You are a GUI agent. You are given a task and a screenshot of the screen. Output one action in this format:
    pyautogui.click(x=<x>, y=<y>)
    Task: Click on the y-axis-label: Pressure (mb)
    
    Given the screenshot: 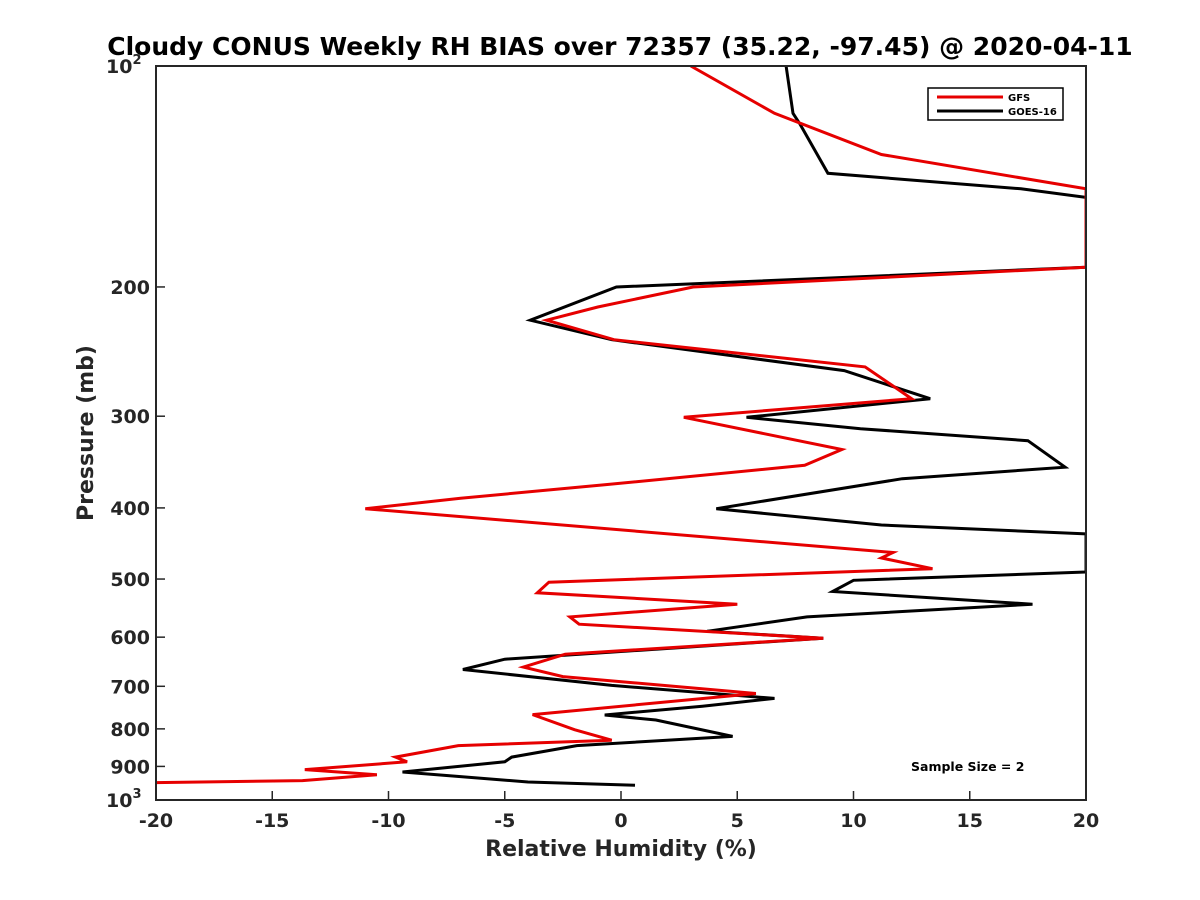 What is the action you would take?
    pyautogui.click(x=86, y=433)
    